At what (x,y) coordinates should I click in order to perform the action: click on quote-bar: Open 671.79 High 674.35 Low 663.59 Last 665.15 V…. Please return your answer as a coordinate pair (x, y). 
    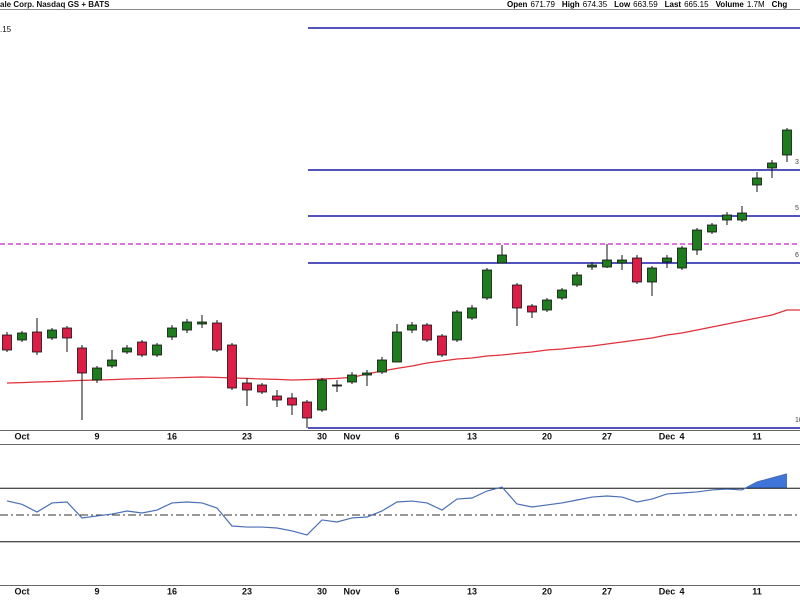
    Looking at the image, I should click on (648, 5).